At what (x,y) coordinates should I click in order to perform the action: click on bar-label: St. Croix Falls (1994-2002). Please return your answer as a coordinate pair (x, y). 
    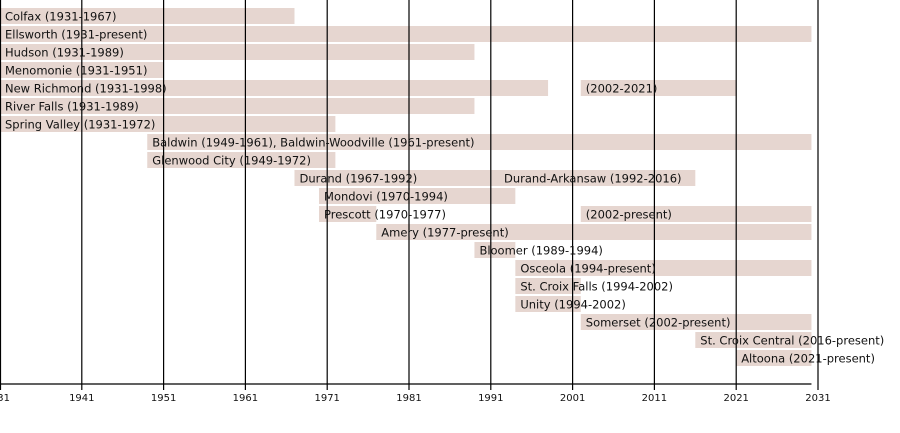
    Looking at the image, I should click on (596, 287).